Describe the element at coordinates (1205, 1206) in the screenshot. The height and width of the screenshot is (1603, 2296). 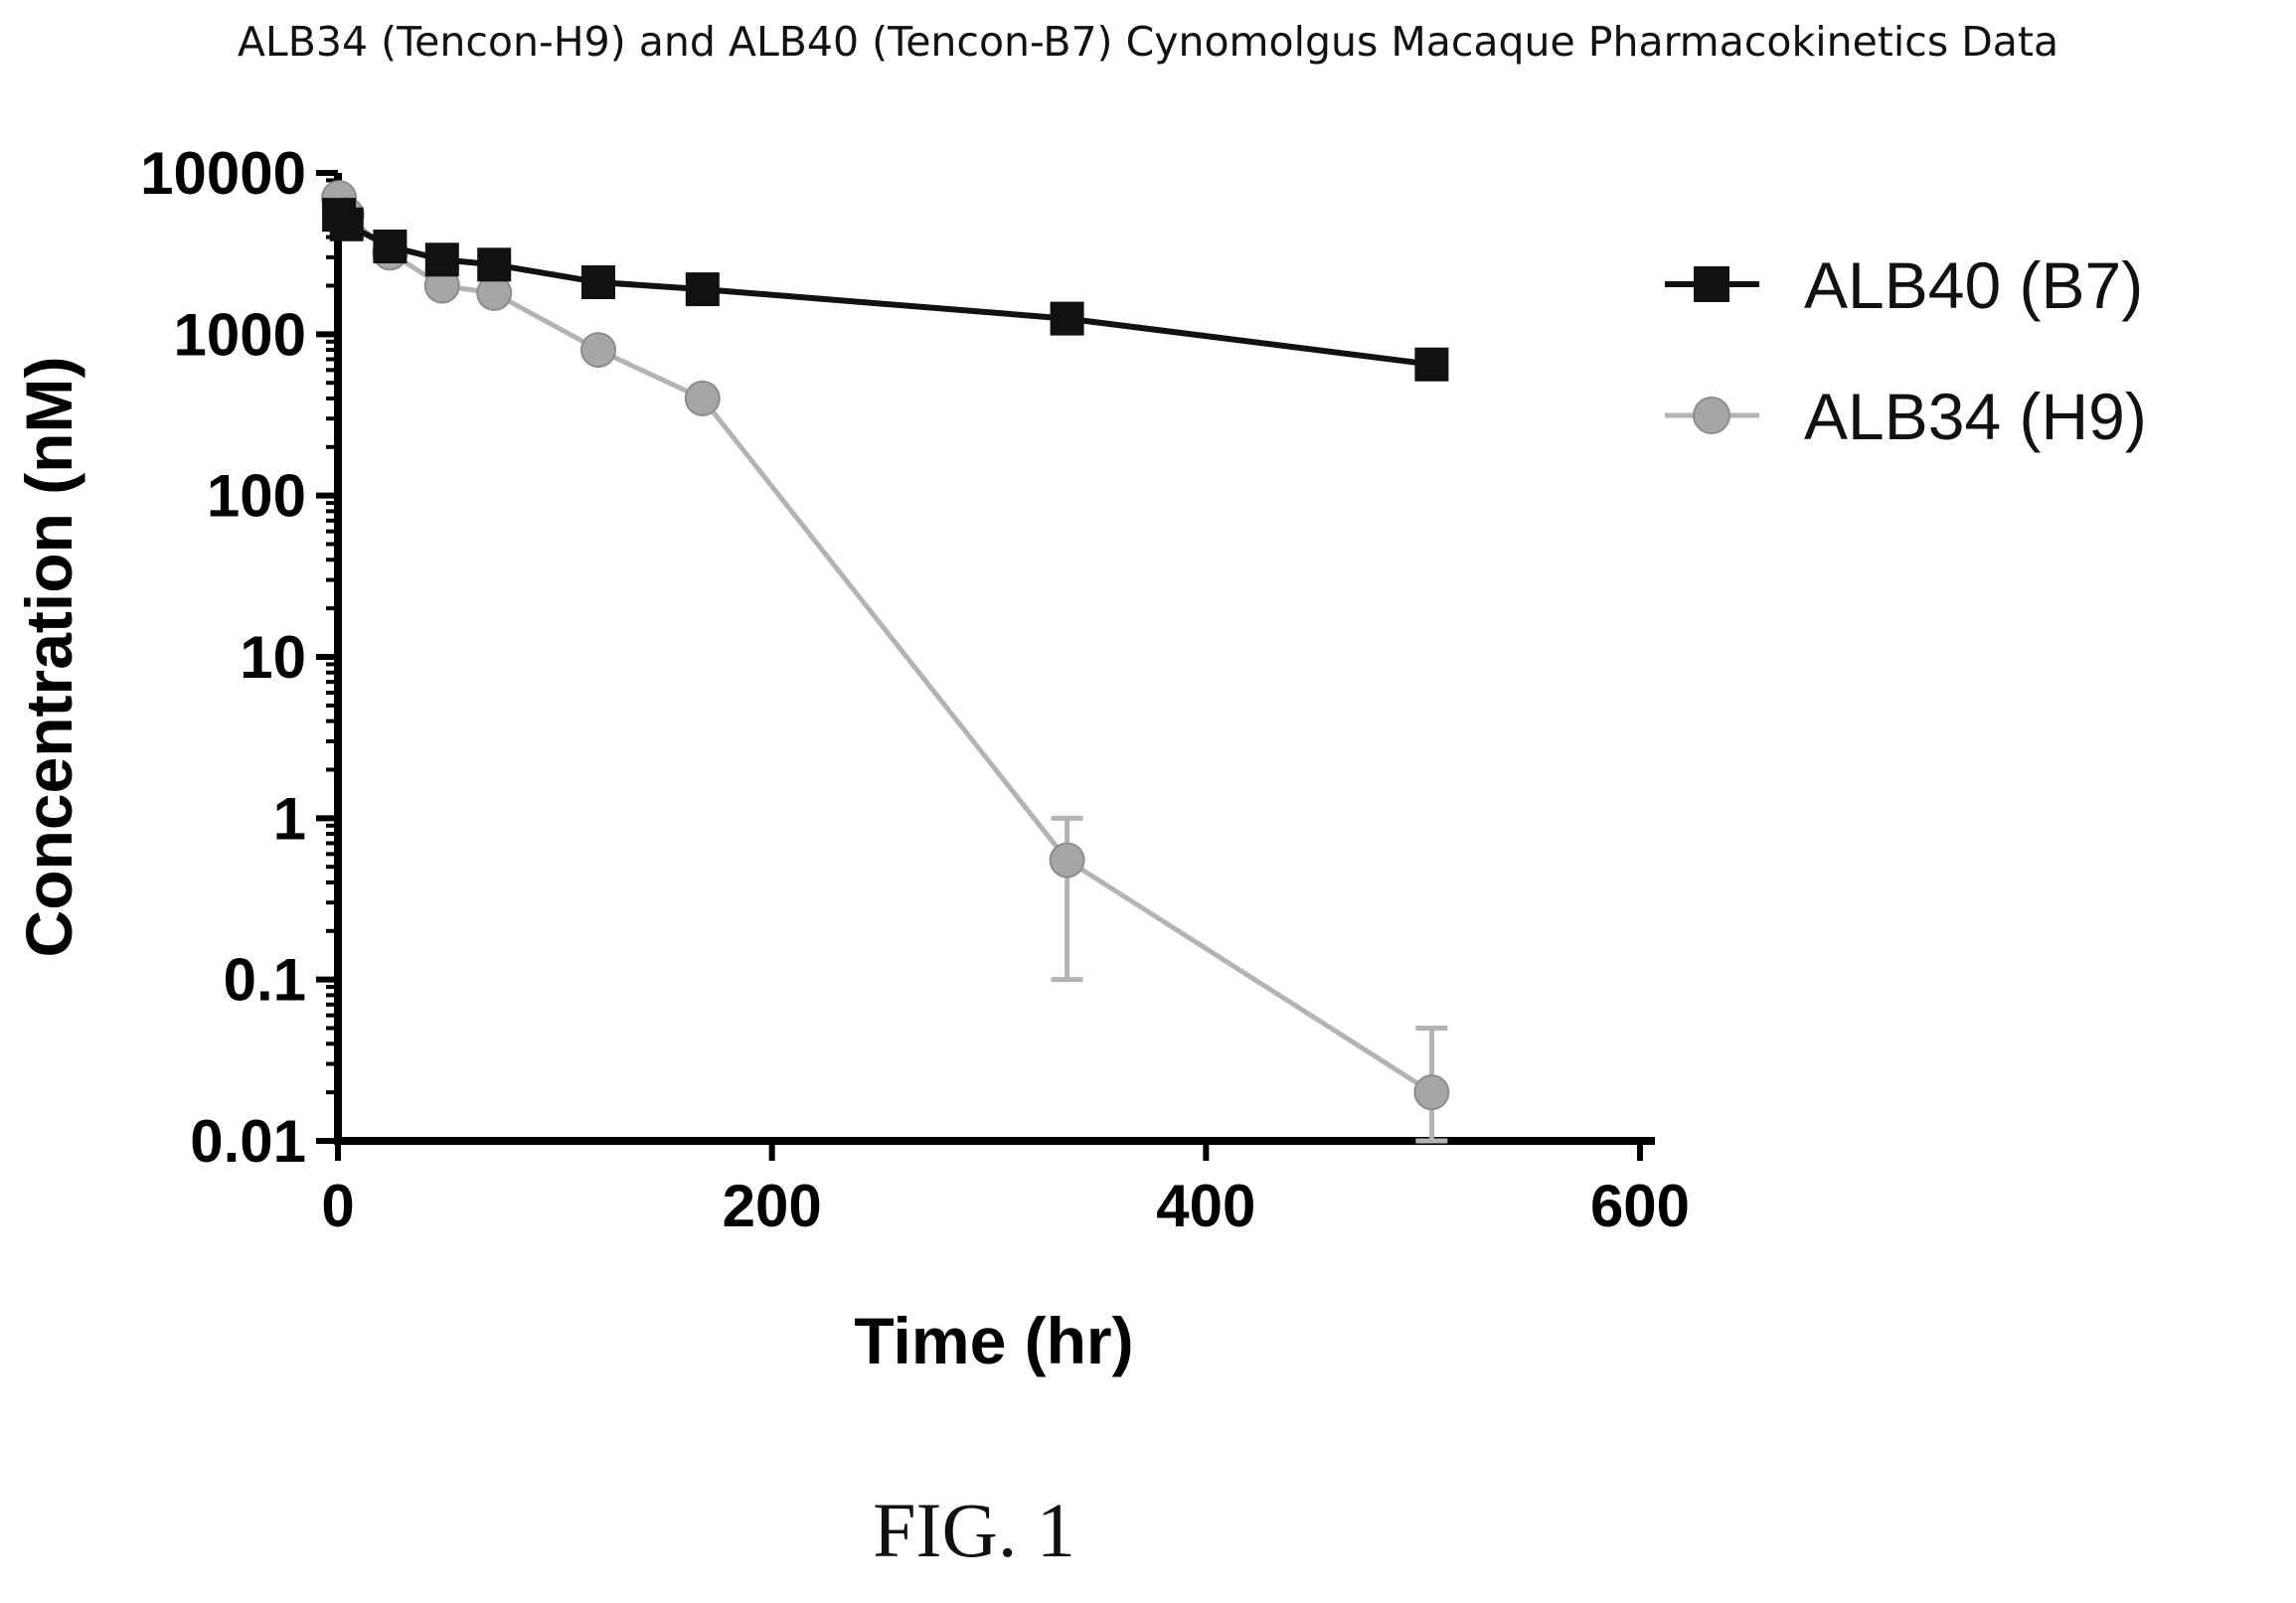
I see `x-tick-label: 400` at that location.